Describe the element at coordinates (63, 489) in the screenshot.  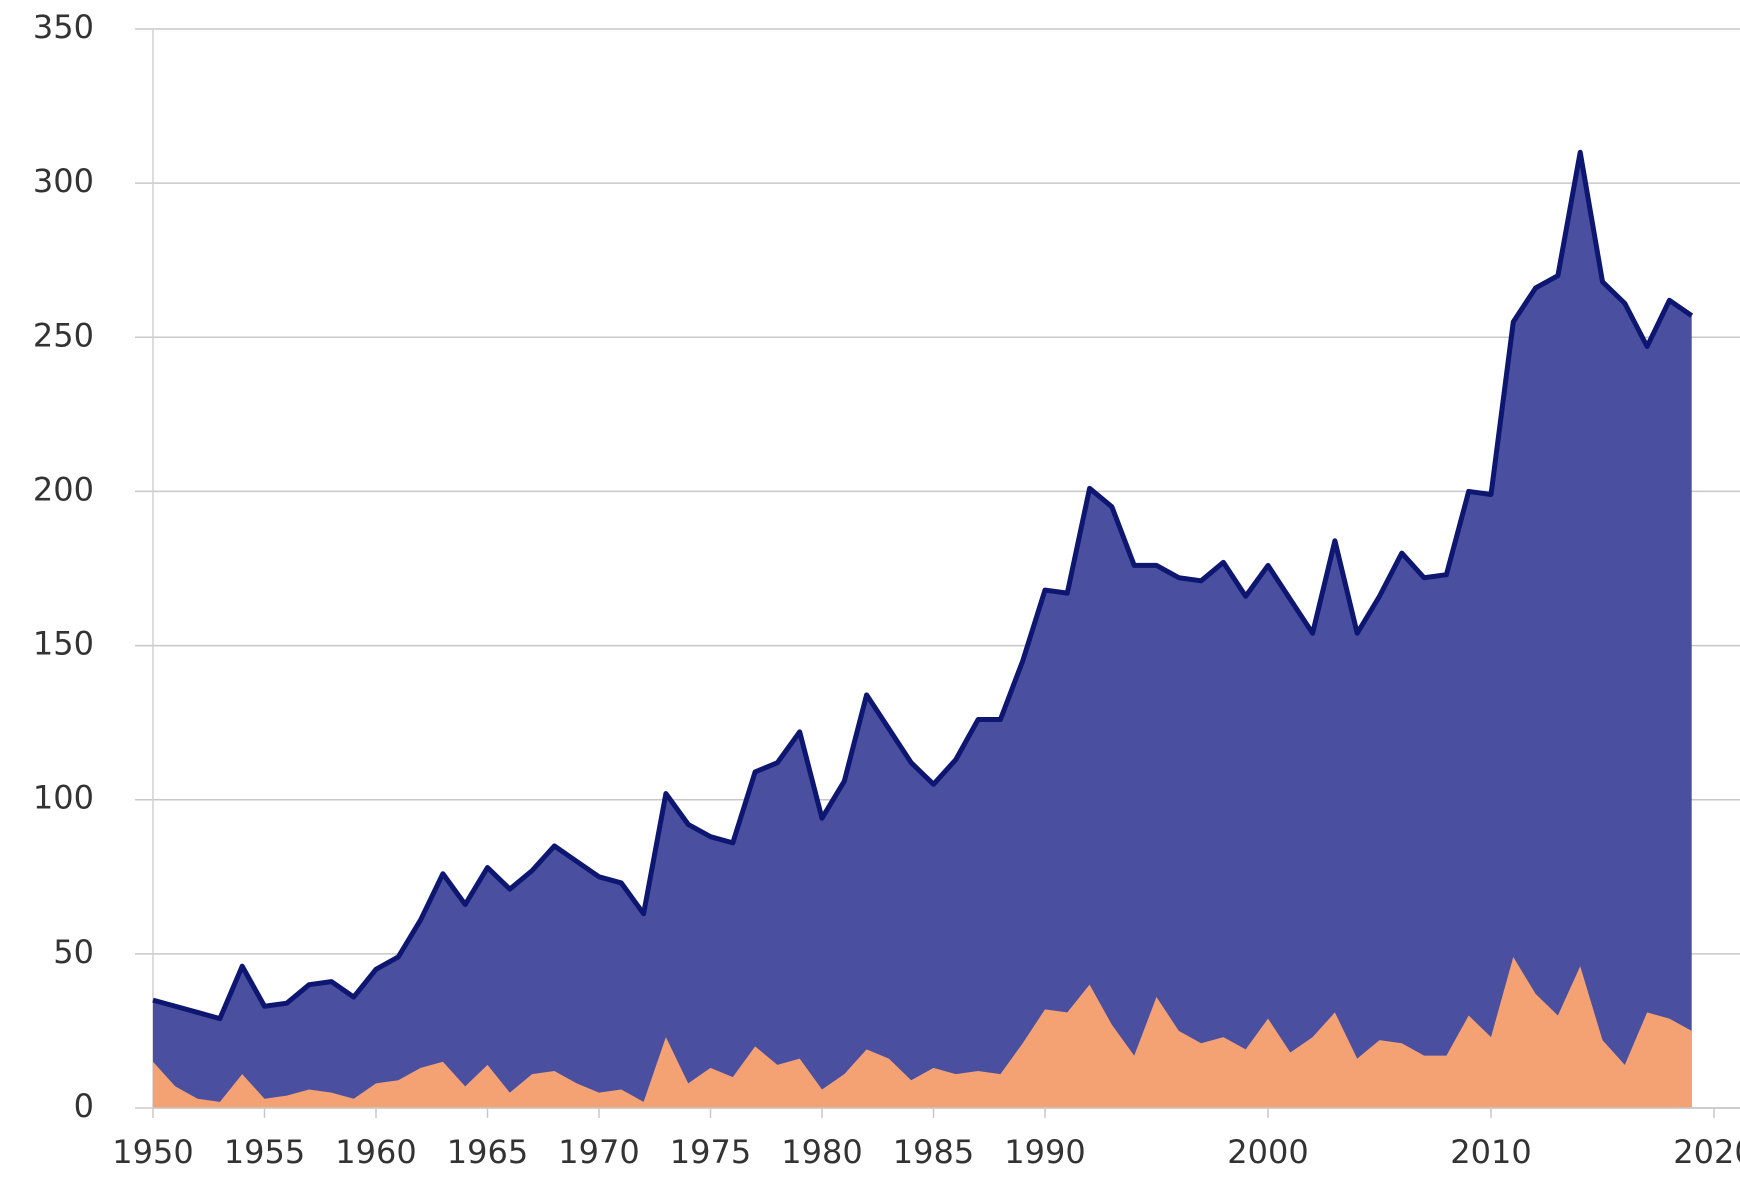
I see `y-tick-label: 200` at that location.